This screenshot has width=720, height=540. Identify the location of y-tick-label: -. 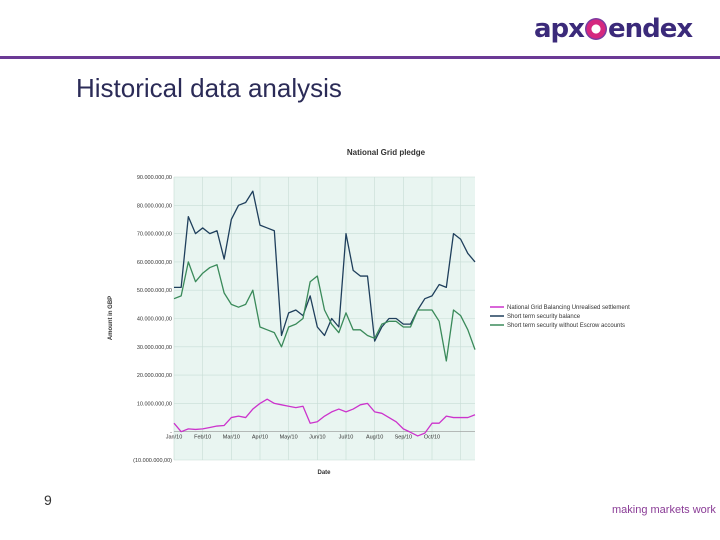
(171, 433).